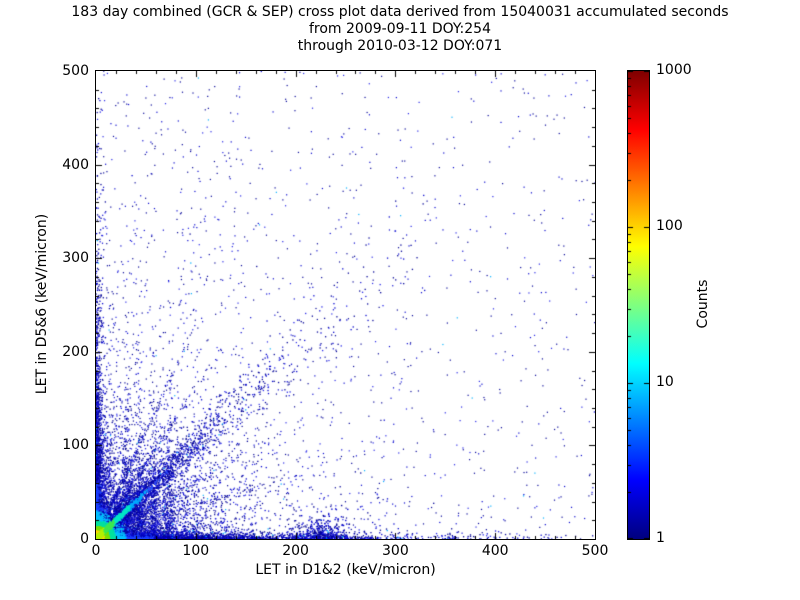  Describe the element at coordinates (75, 445) in the screenshot. I see `y-tick-label: 100` at that location.